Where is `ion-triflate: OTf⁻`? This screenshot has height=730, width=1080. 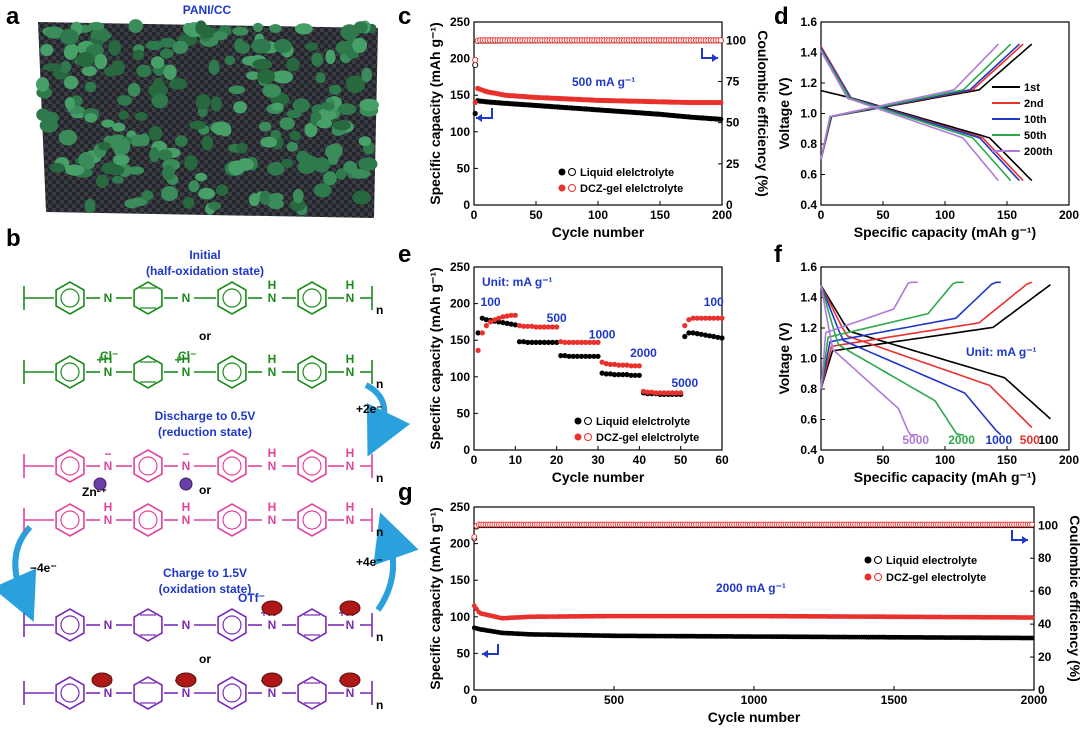 ion-triflate: OTf⁻ is located at coordinates (251, 598).